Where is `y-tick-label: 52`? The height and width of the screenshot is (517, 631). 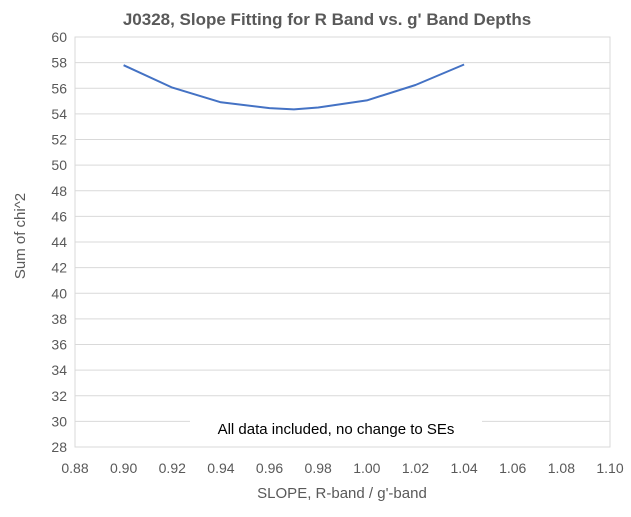 y-tick-label: 52 is located at coordinates (59, 140).